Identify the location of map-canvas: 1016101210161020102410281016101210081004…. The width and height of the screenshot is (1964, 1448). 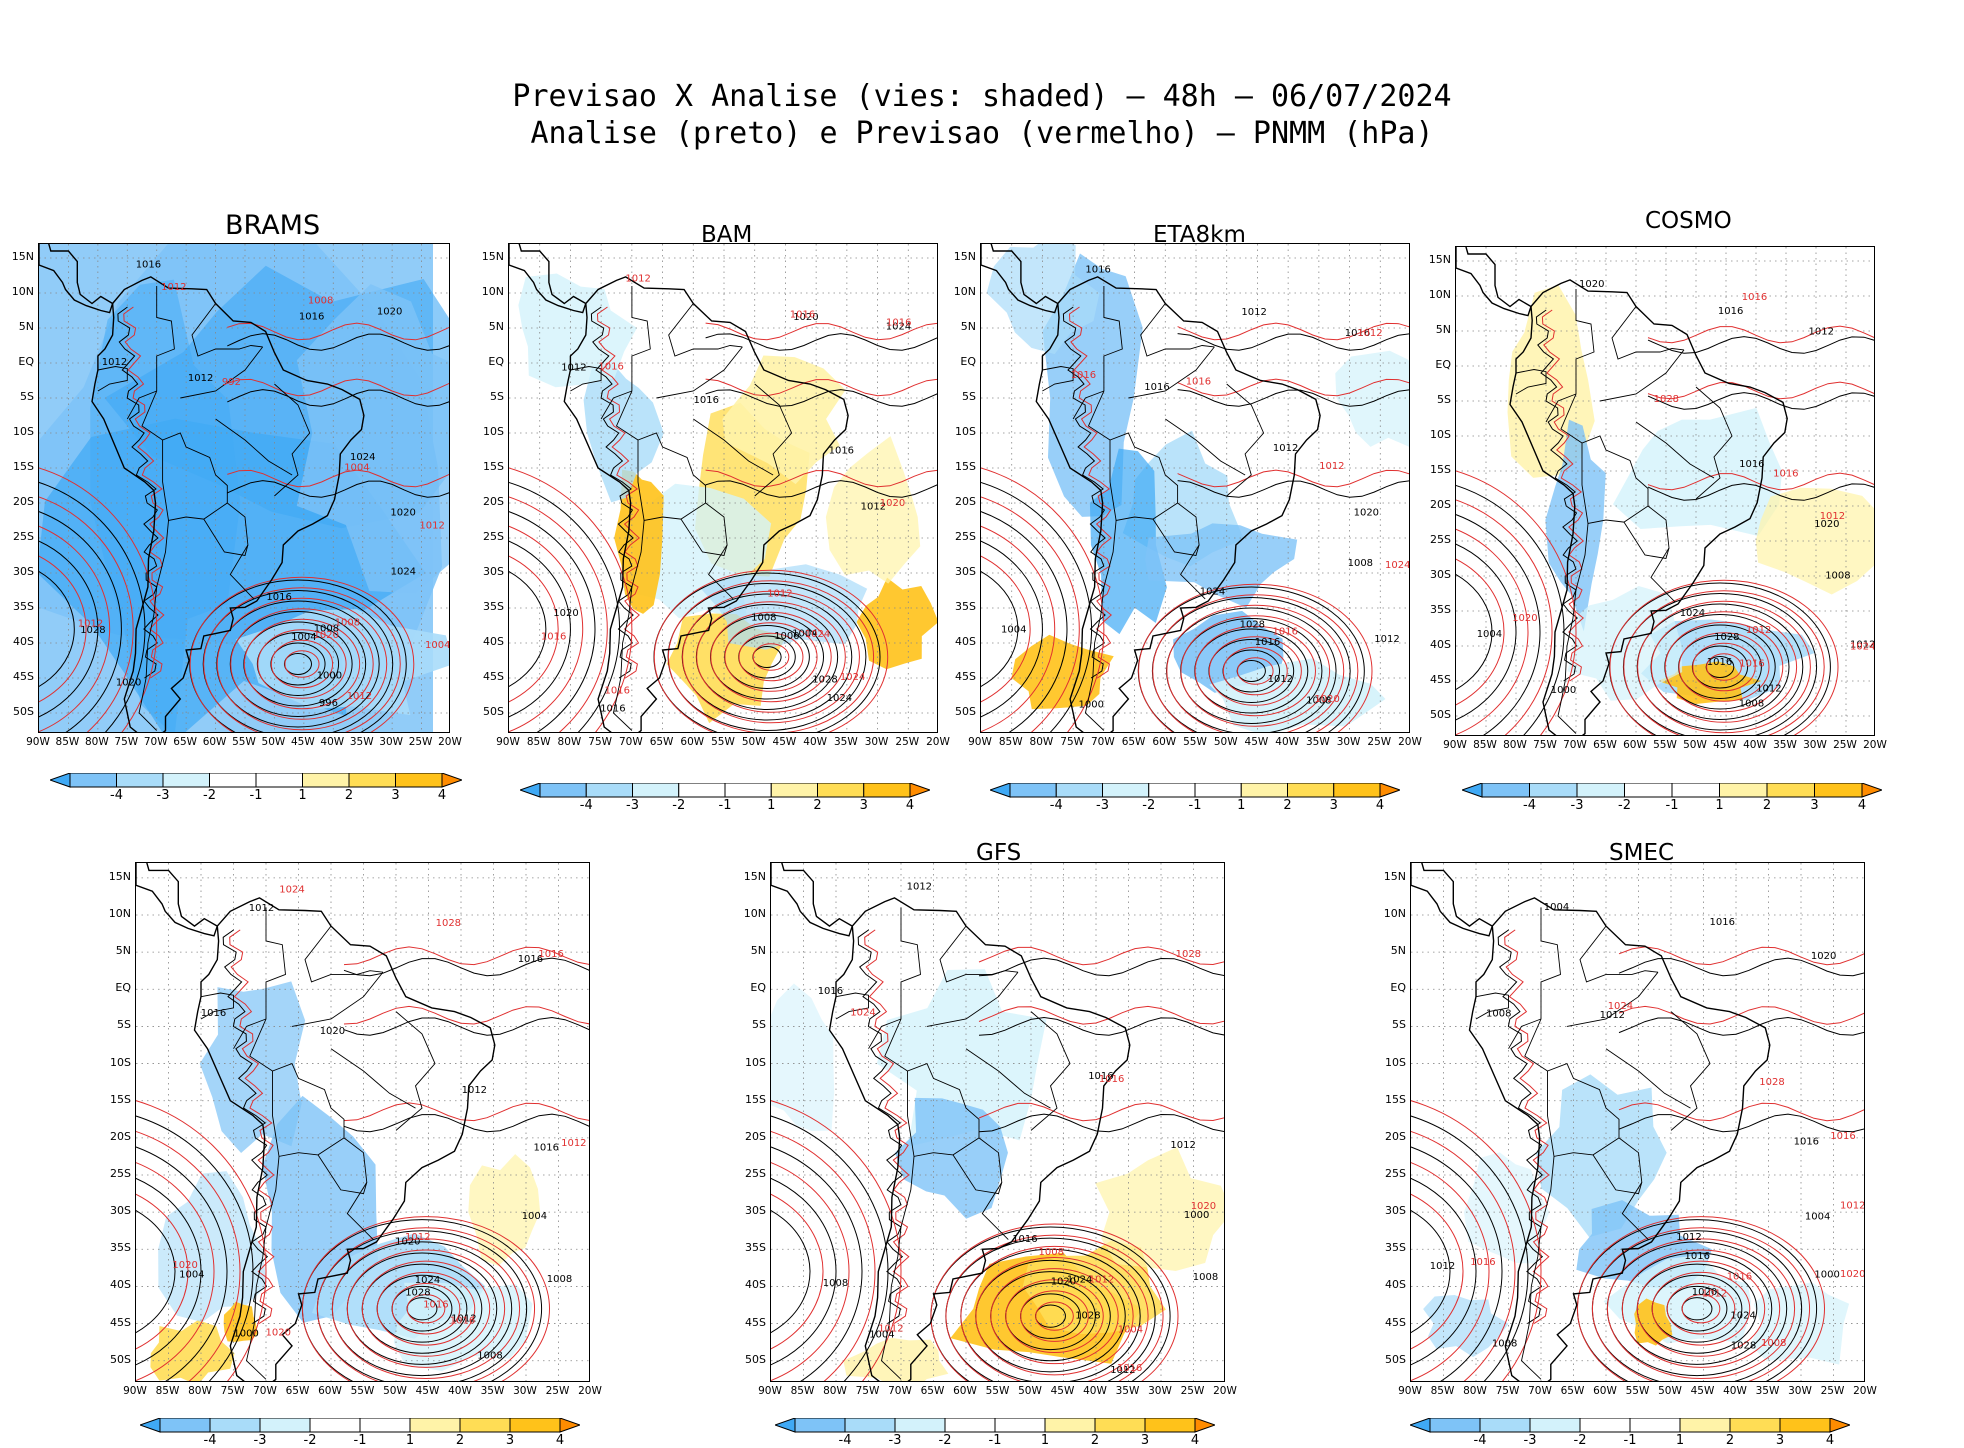
(1665, 491).